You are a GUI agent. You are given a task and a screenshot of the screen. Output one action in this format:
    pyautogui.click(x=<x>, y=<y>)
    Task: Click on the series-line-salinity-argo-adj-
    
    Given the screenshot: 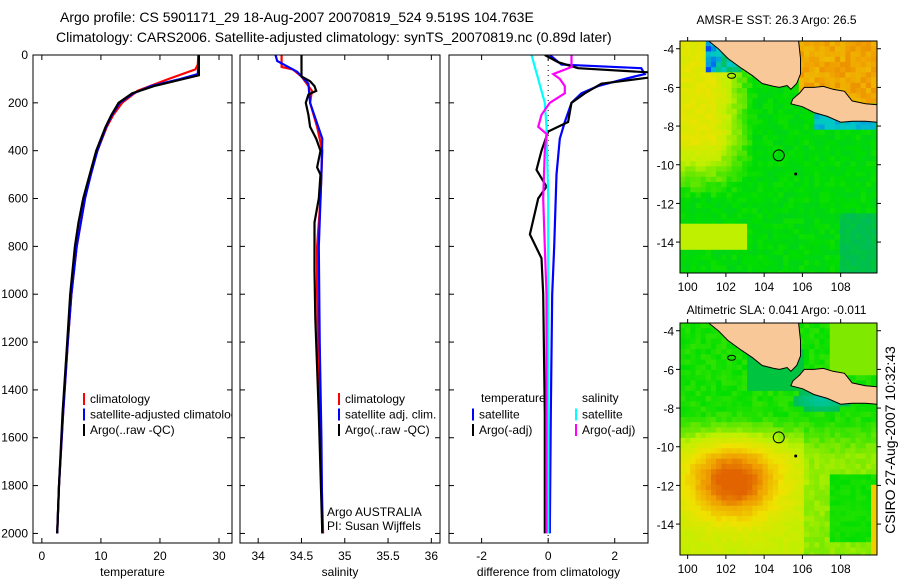 What is the action you would take?
    pyautogui.click(x=554, y=294)
    